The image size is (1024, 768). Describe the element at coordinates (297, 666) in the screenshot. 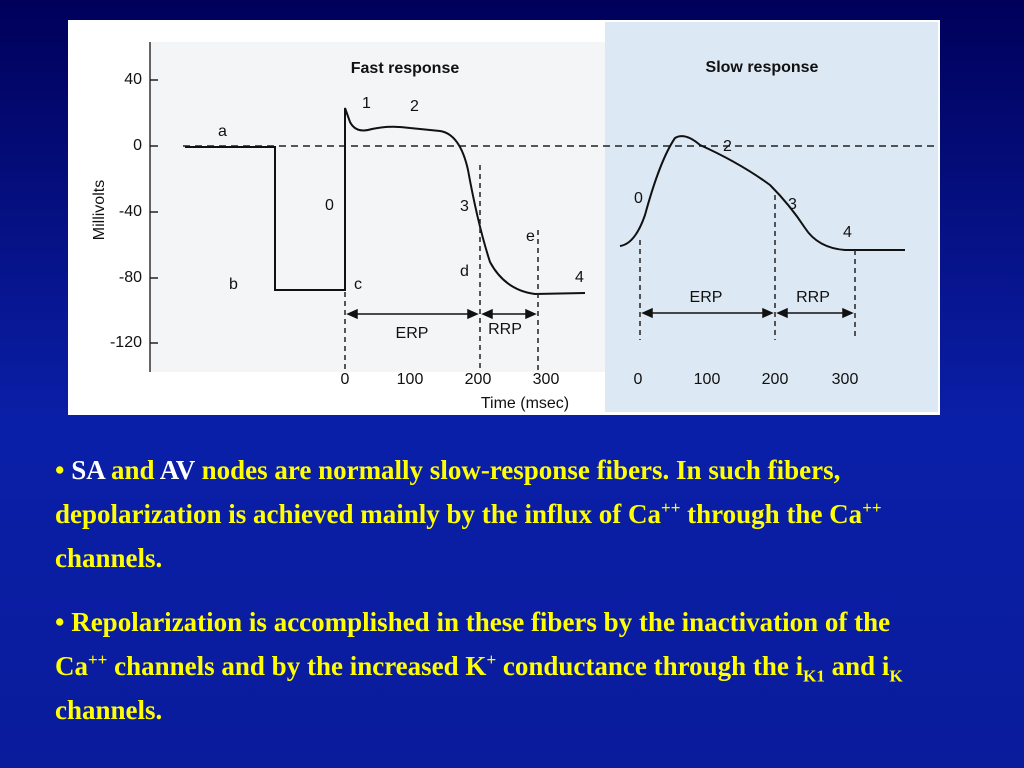

I see `text-run: channels and by the increased K` at that location.